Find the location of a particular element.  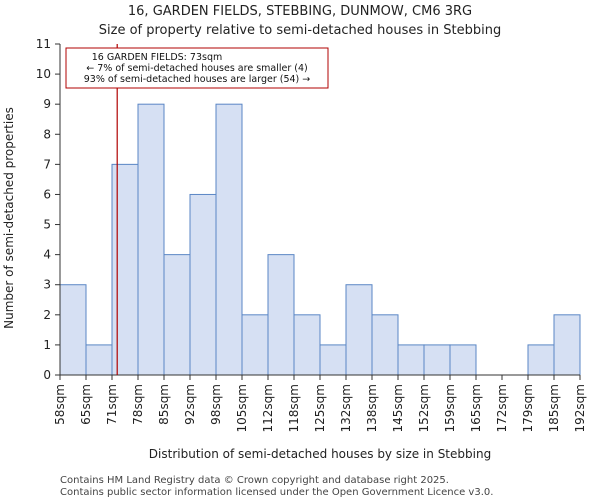

y-tick-label: 8 is located at coordinates (47, 134).